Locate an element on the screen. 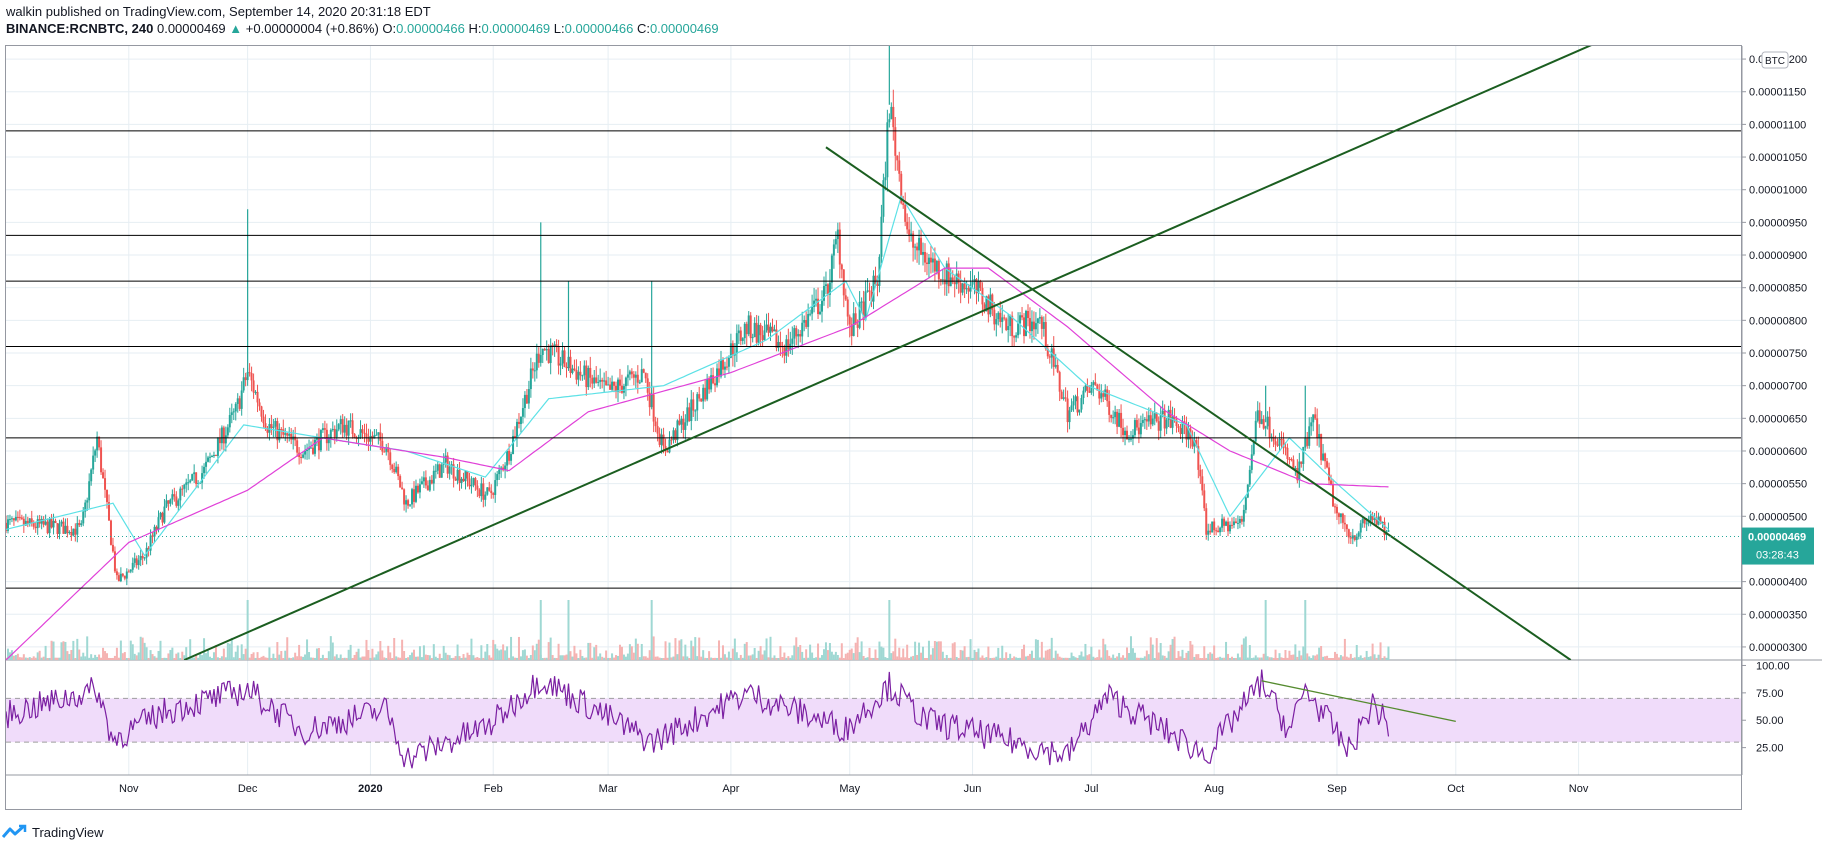 The image size is (1828, 849). symbol-label: BINANCE:RCNBTC, 240 is located at coordinates (80, 28).